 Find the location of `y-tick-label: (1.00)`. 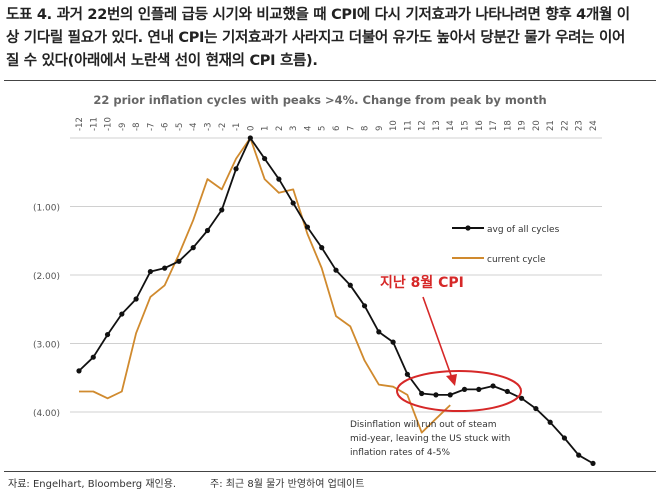

y-tick-label: (1.00) is located at coordinates (46, 209).